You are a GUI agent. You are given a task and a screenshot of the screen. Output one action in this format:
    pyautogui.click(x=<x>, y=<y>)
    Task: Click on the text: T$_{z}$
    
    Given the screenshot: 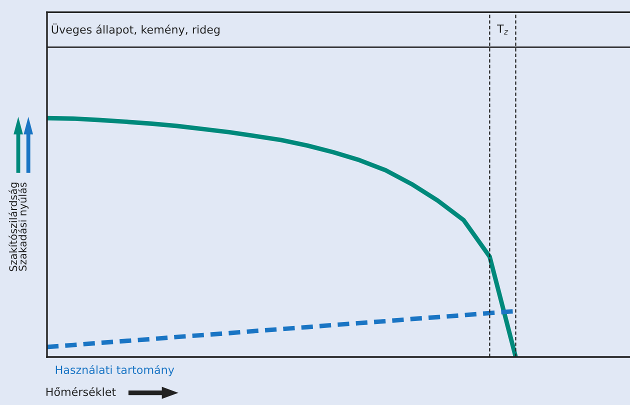 What is the action you would take?
    pyautogui.click(x=502, y=29)
    